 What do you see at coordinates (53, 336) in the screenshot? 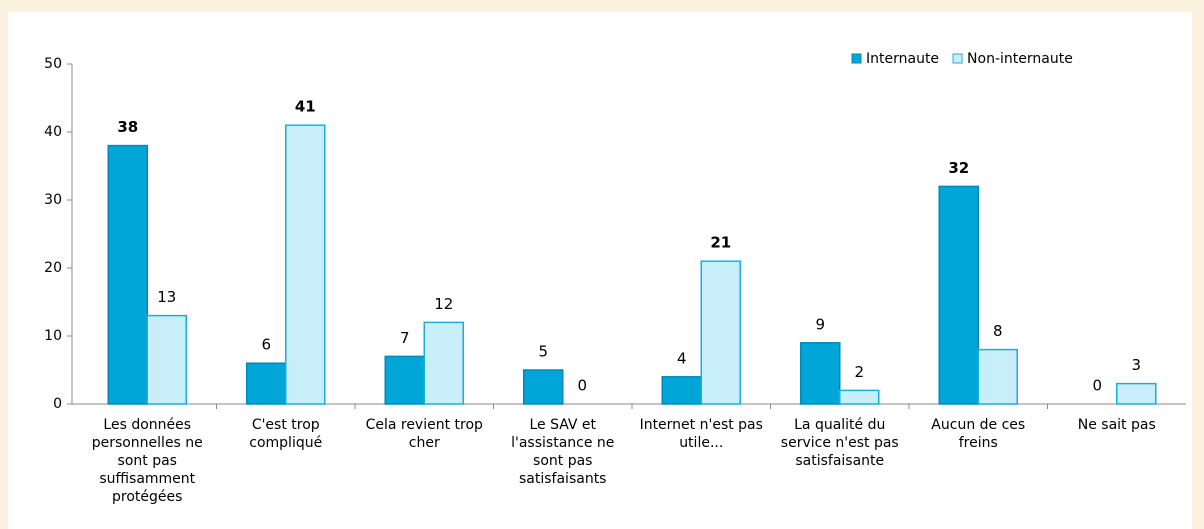
I see `y-tick-label: 10` at bounding box center [53, 336].